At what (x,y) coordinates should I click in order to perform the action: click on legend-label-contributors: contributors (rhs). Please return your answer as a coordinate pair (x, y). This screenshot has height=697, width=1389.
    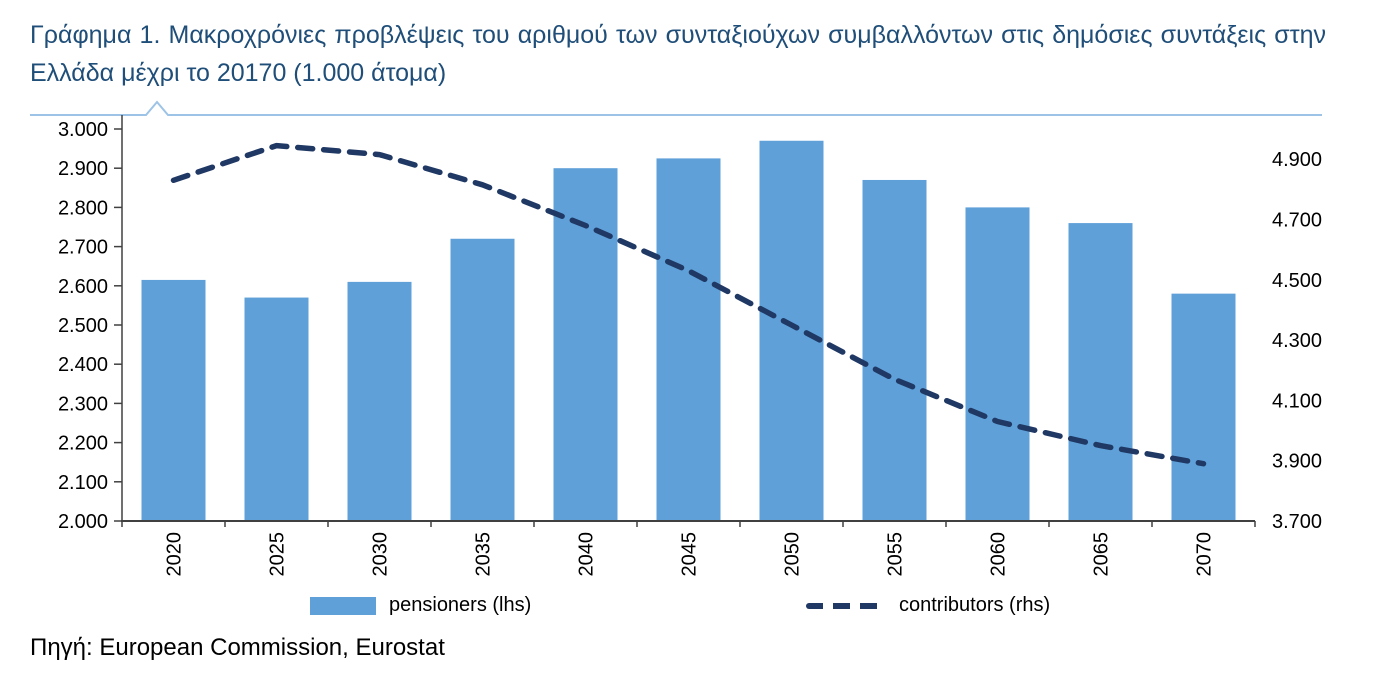
    Looking at the image, I should click on (975, 605).